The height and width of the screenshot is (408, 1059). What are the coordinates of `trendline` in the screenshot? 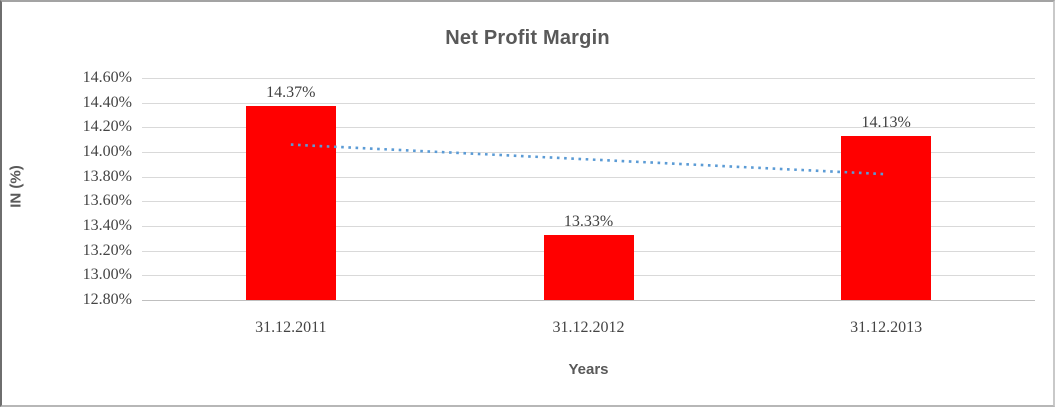 It's located at (588, 159).